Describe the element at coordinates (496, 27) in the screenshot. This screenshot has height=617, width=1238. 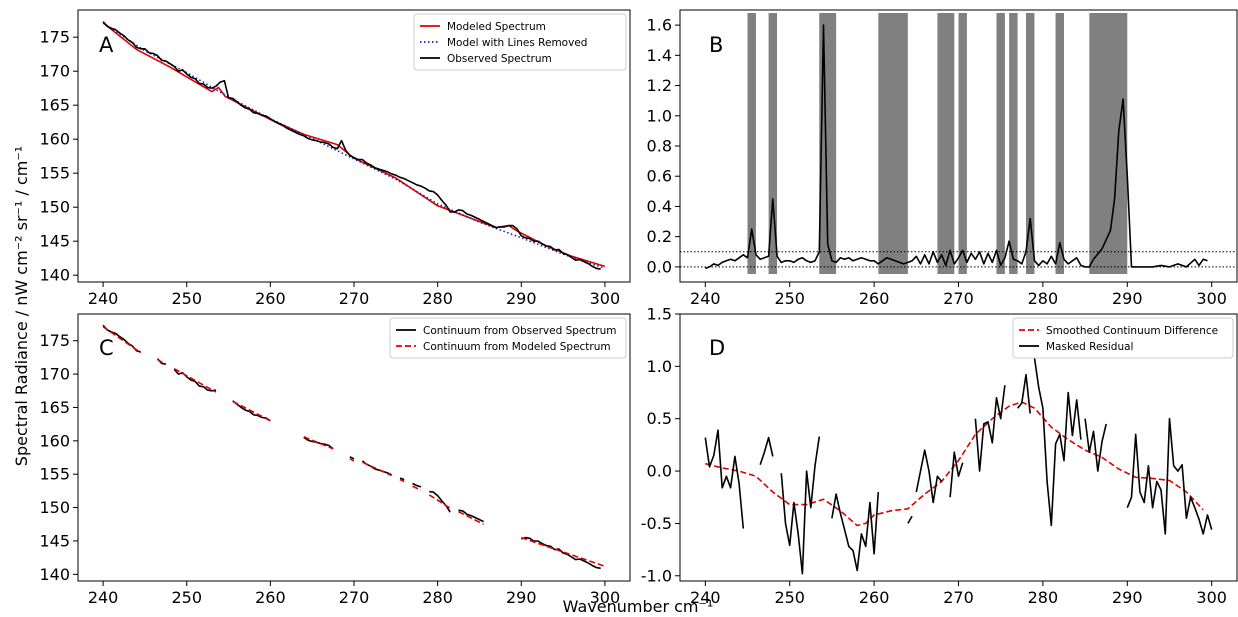
I see `legend-label: Modeled Spectrum` at that location.